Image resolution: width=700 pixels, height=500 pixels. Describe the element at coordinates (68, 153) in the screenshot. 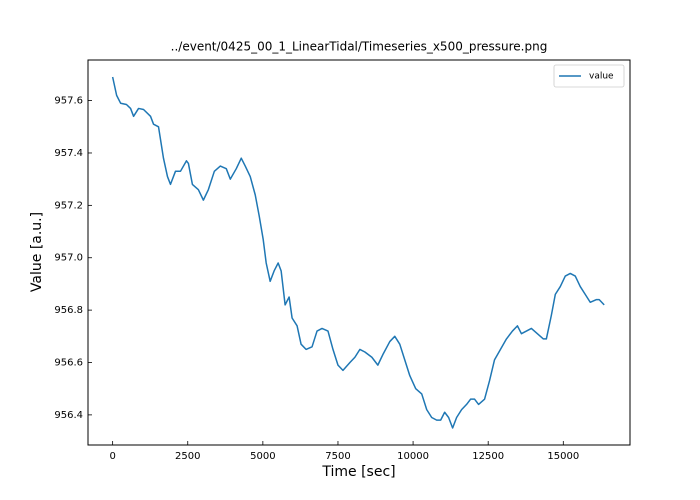

I see `y-tick-label: 957.4` at that location.